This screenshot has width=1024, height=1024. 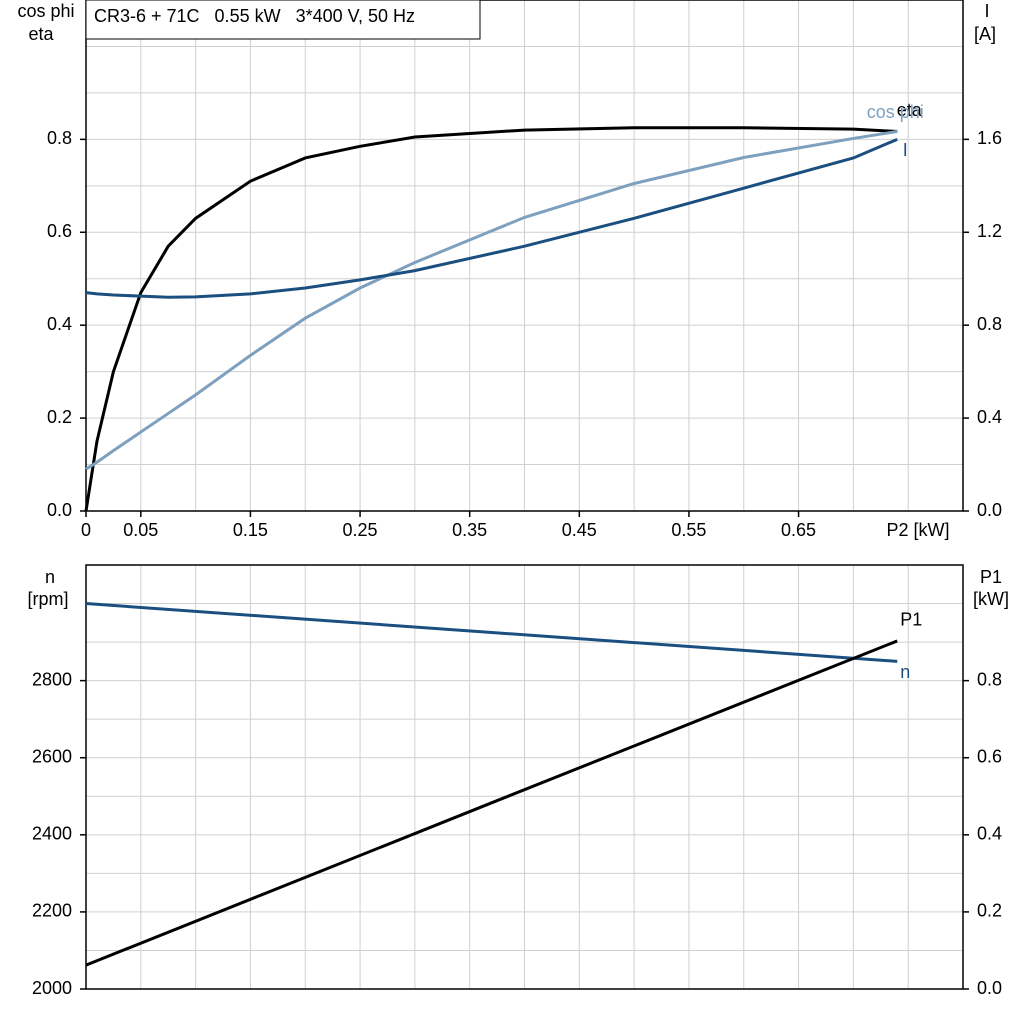 I want to click on chart-title: CR3-6 + 71C 0.55 kW 3*400 V, 50 Hz, so click(x=254, y=16).